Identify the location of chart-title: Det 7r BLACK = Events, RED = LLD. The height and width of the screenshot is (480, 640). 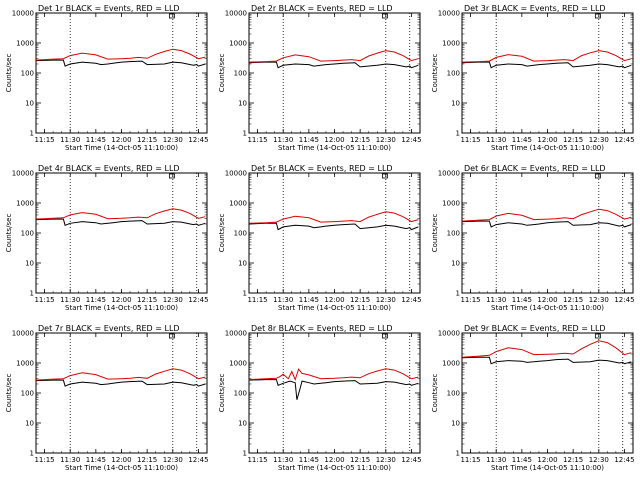
(109, 328).